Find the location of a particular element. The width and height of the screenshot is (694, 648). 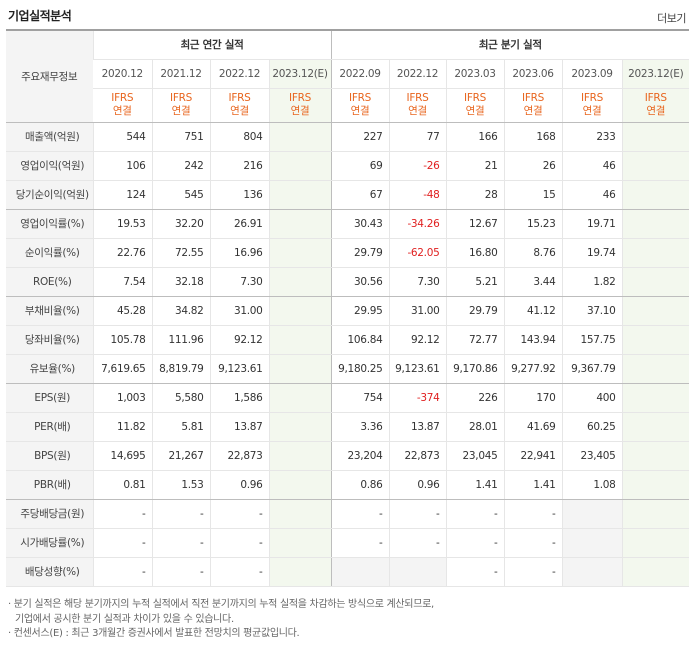

table-row: 당기순이익(억원) 124 545 136 67 -48 28 15 46 is located at coordinates (347, 195).